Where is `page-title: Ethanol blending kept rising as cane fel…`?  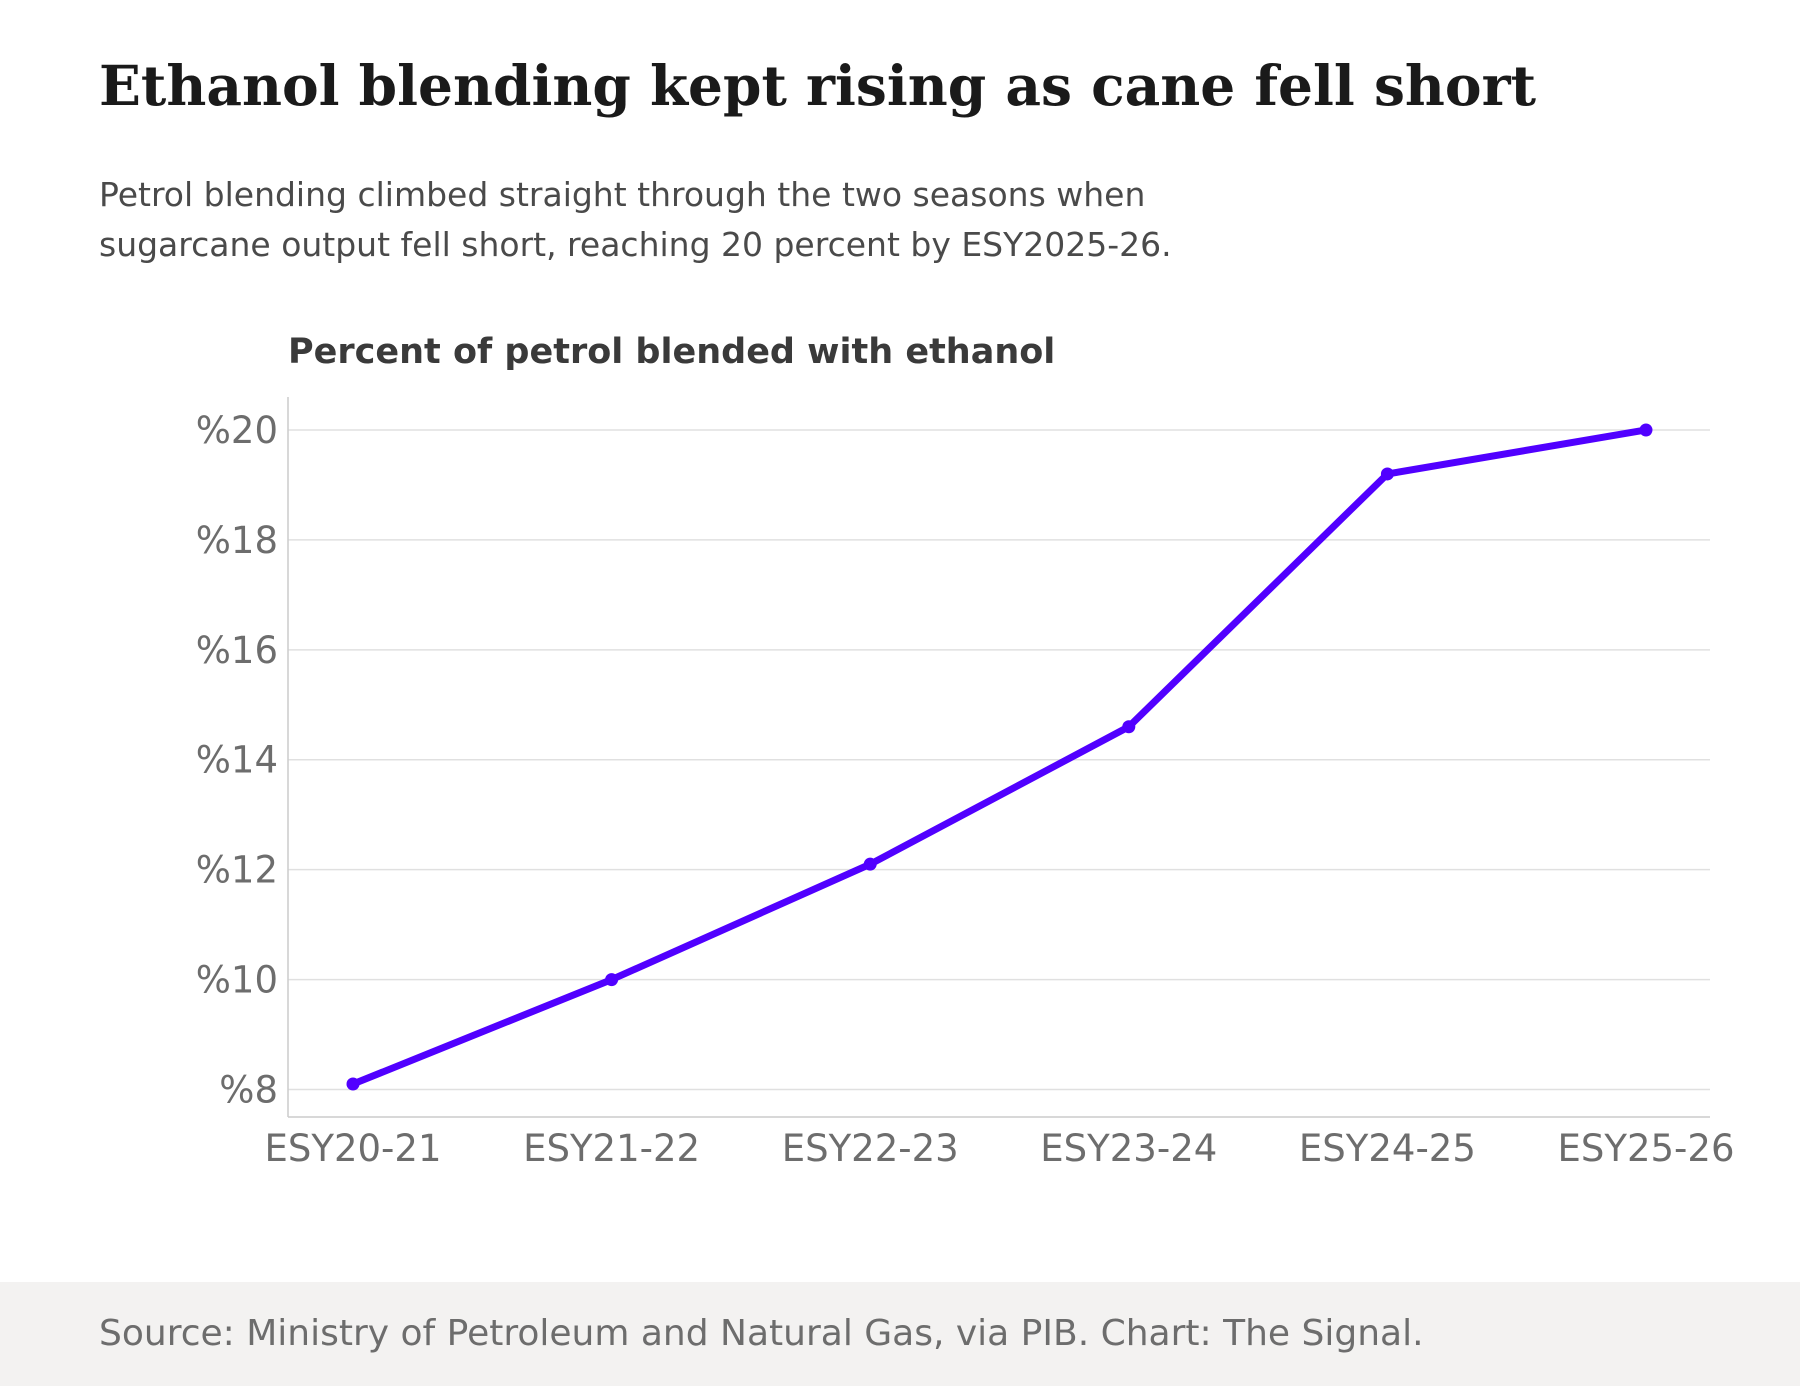
page-title: Ethanol blending kept rising as cane fel… is located at coordinates (817, 85).